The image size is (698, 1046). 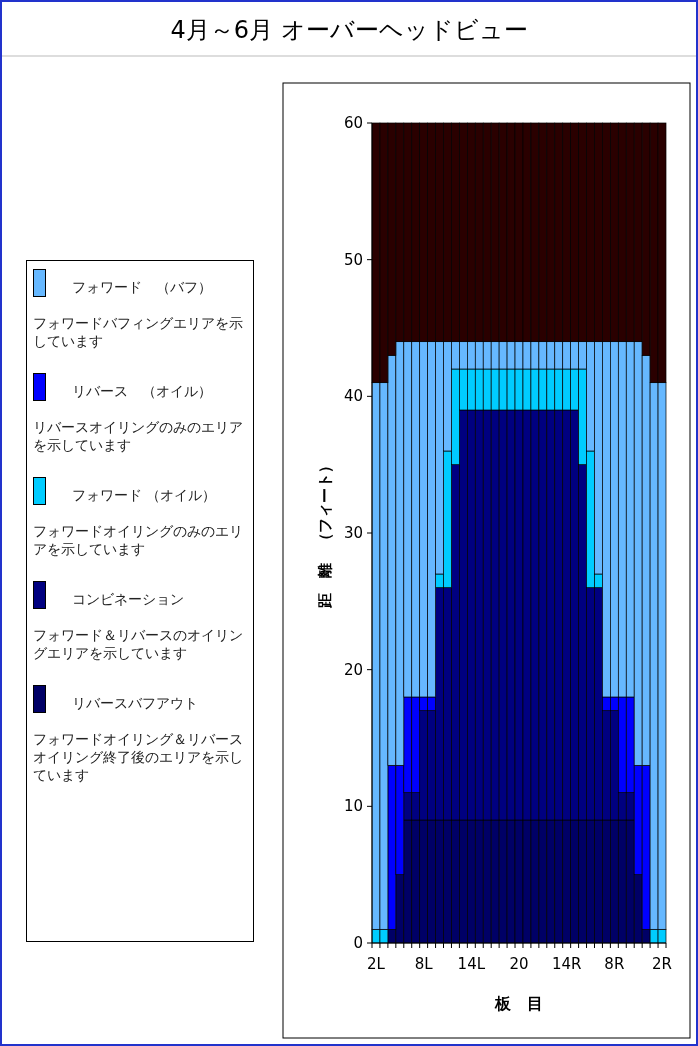 What do you see at coordinates (144, 496) in the screenshot?
I see `legend-label: フォワード （オイル）` at bounding box center [144, 496].